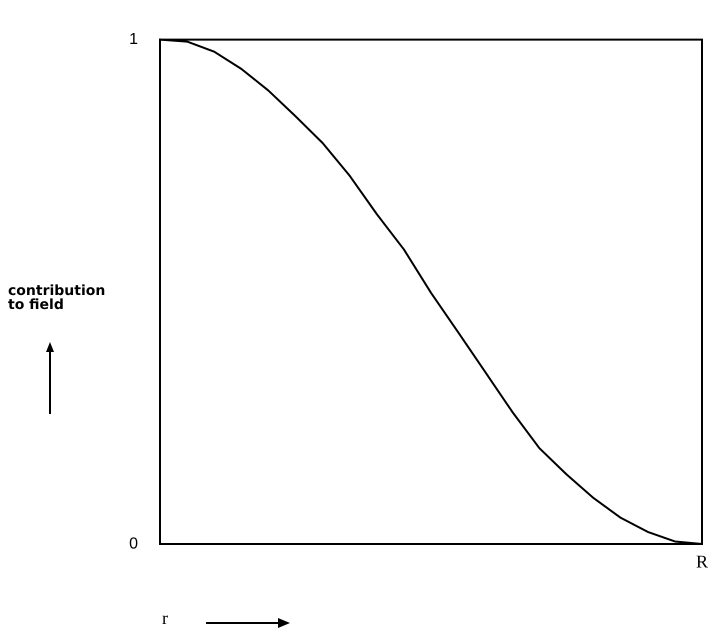 The image size is (718, 635). I want to click on text: R, so click(702, 562).